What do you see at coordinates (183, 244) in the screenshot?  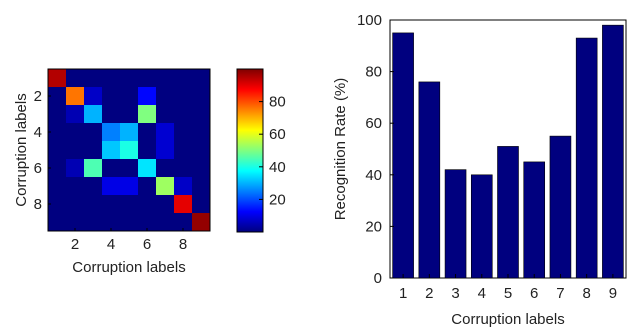 I see `heatmap-x-tick-label: 8` at bounding box center [183, 244].